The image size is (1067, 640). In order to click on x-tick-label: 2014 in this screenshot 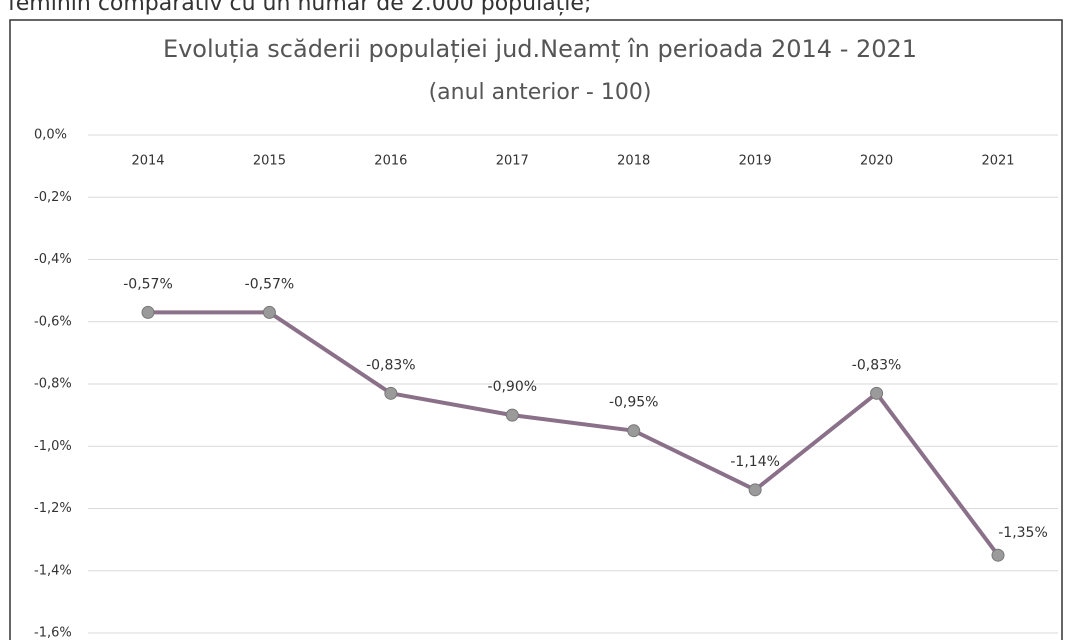, I will do `click(147, 161)`.